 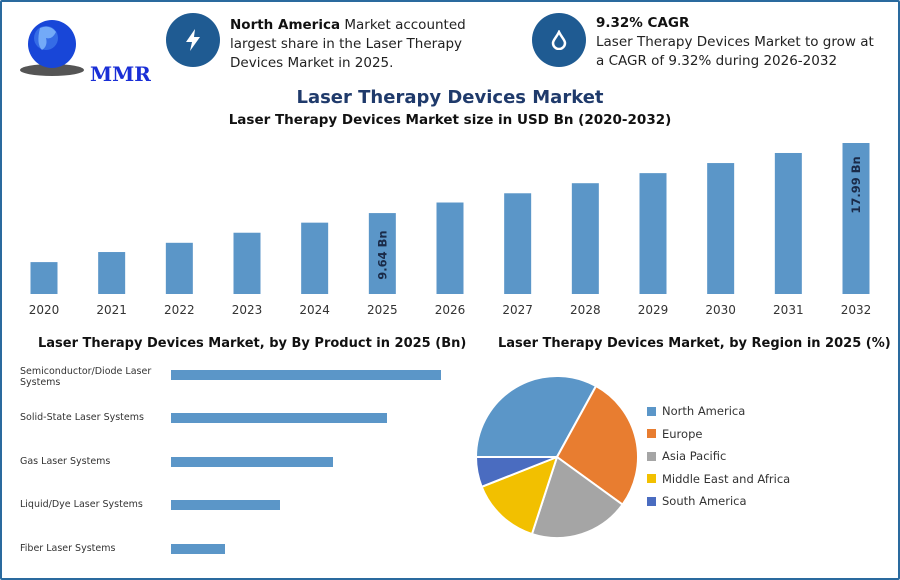 What do you see at coordinates (856, 310) in the screenshot?
I see `x-tick-2032: 2032` at bounding box center [856, 310].